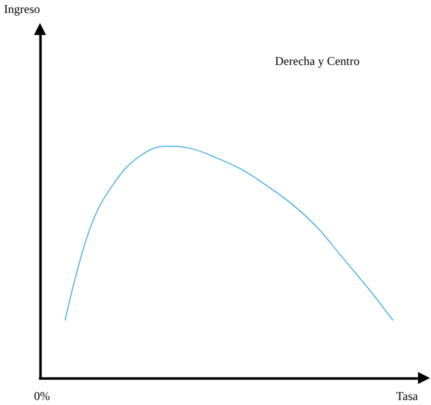  I want to click on text: Derecha y Centro, so click(317, 61).